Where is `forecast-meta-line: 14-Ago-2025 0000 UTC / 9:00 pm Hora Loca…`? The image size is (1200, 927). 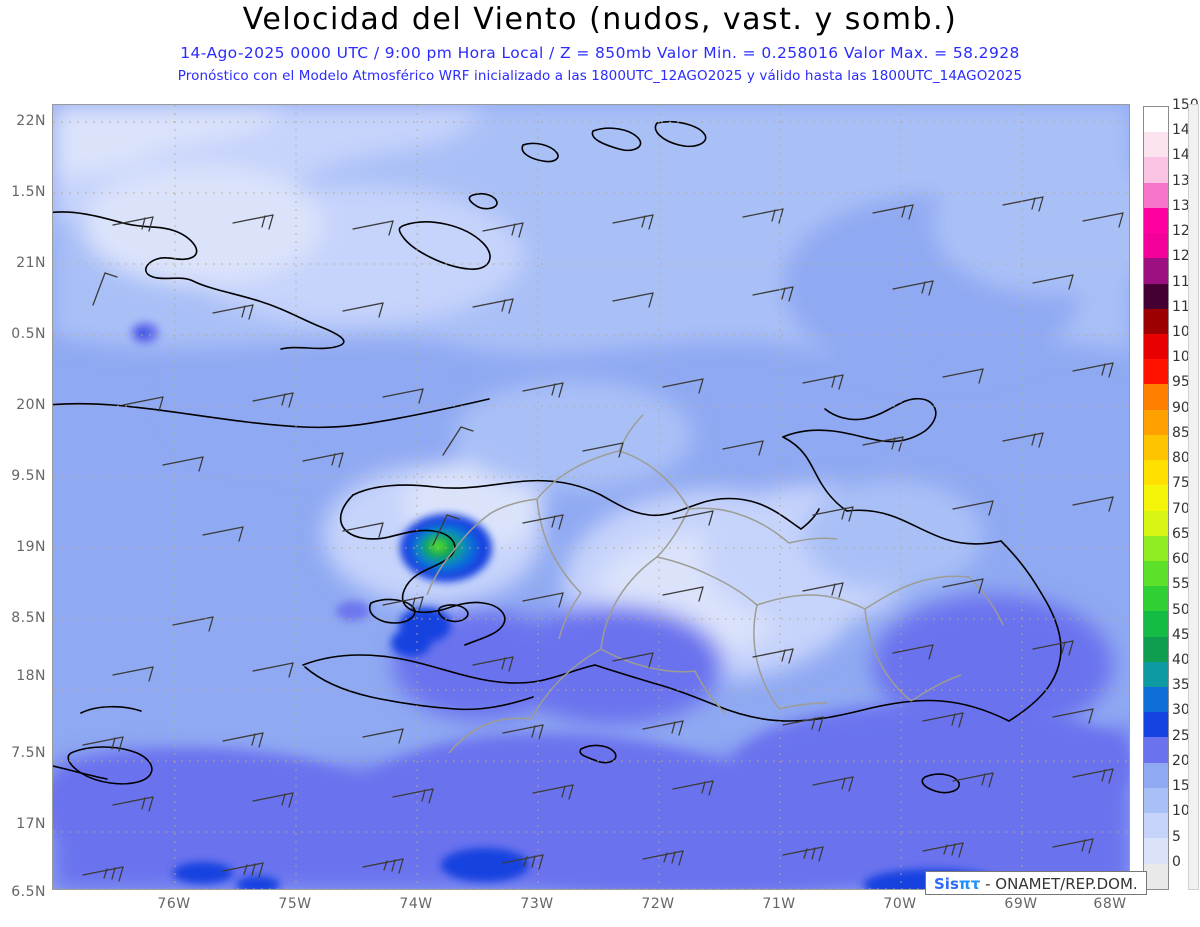
forecast-meta-line: 14-Ago-2025 0000 UTC / 9:00 pm Hora Loca… is located at coordinates (600, 53).